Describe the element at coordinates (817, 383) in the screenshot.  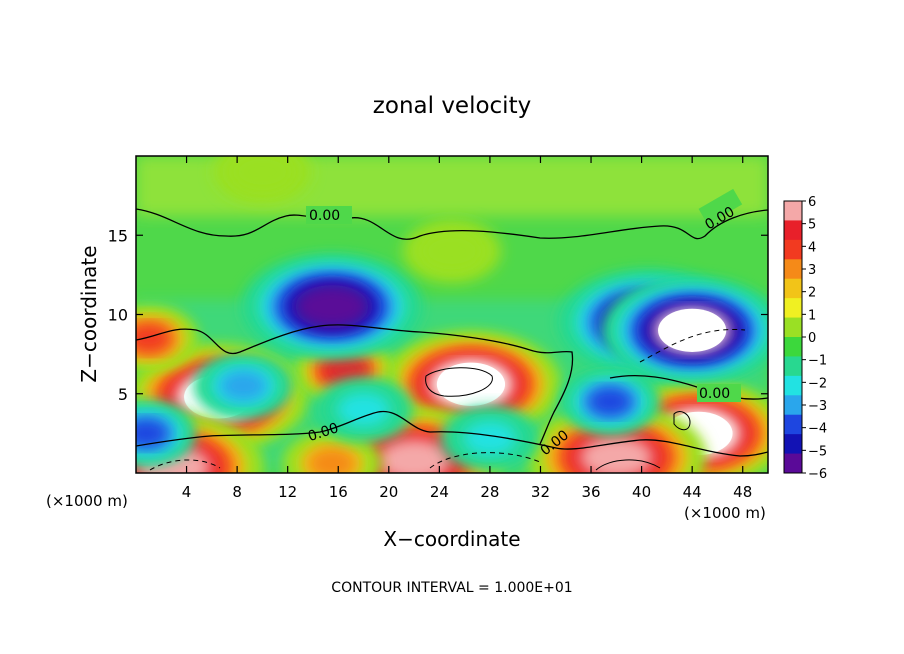
I see `colorbar-label: −2` at that location.